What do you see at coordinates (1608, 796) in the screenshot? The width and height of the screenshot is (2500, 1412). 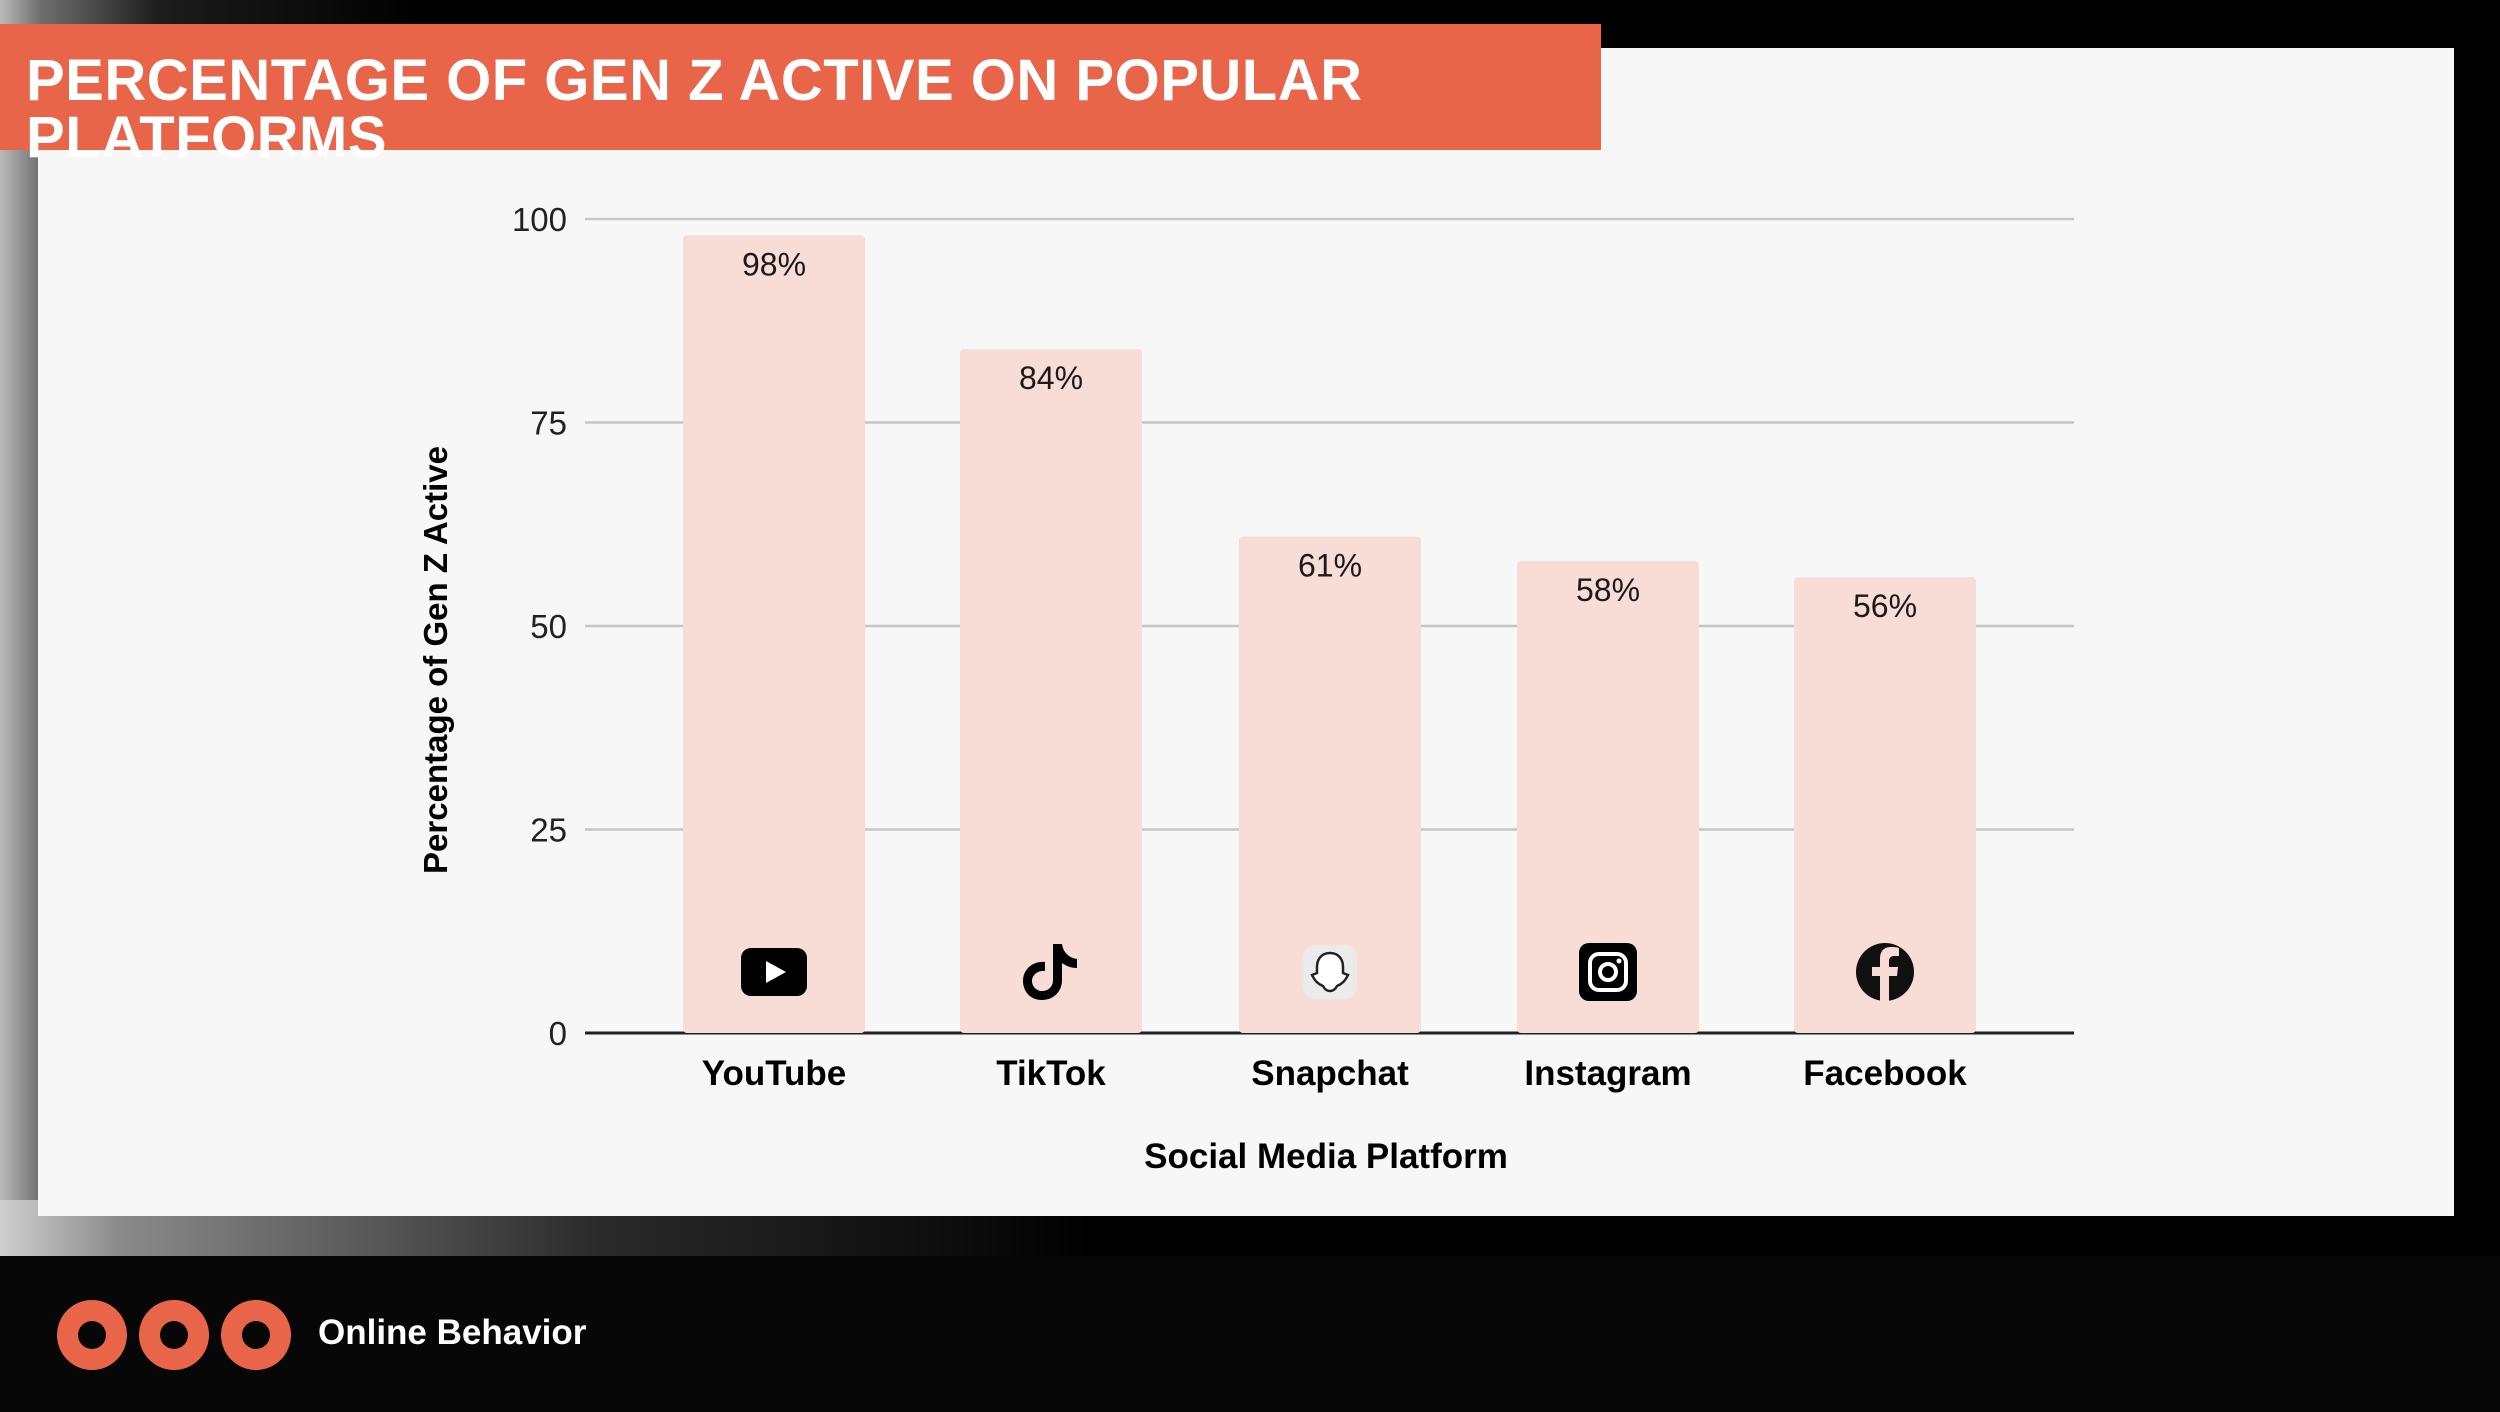 I see `bar-instagram` at bounding box center [1608, 796].